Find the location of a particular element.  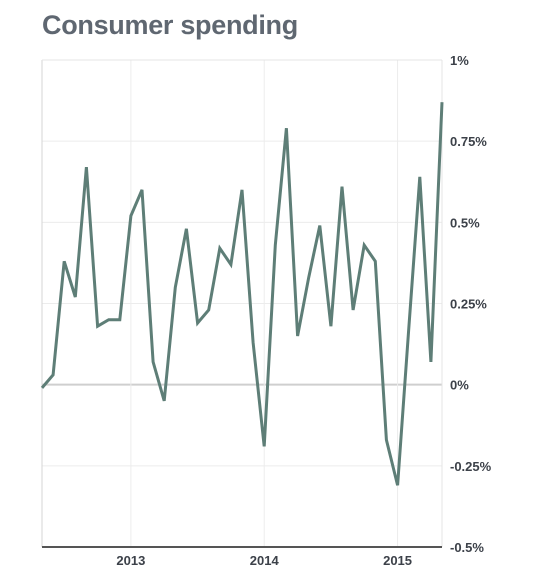

x-tick-label: 2013 is located at coordinates (130, 560).